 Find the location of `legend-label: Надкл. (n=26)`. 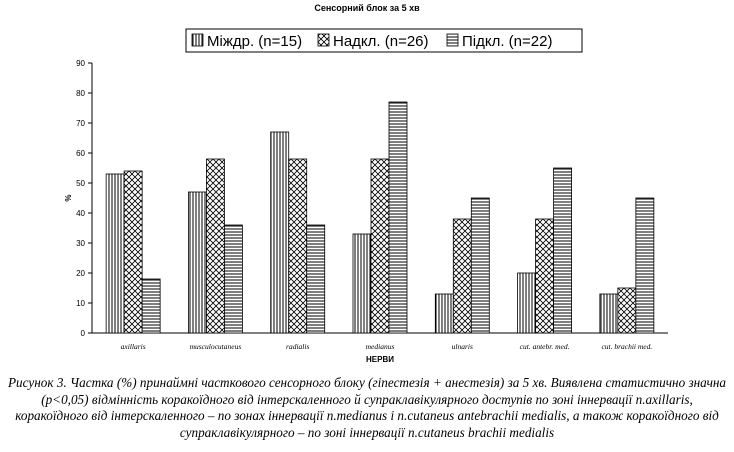

legend-label: Надкл. (n=26) is located at coordinates (381, 41).